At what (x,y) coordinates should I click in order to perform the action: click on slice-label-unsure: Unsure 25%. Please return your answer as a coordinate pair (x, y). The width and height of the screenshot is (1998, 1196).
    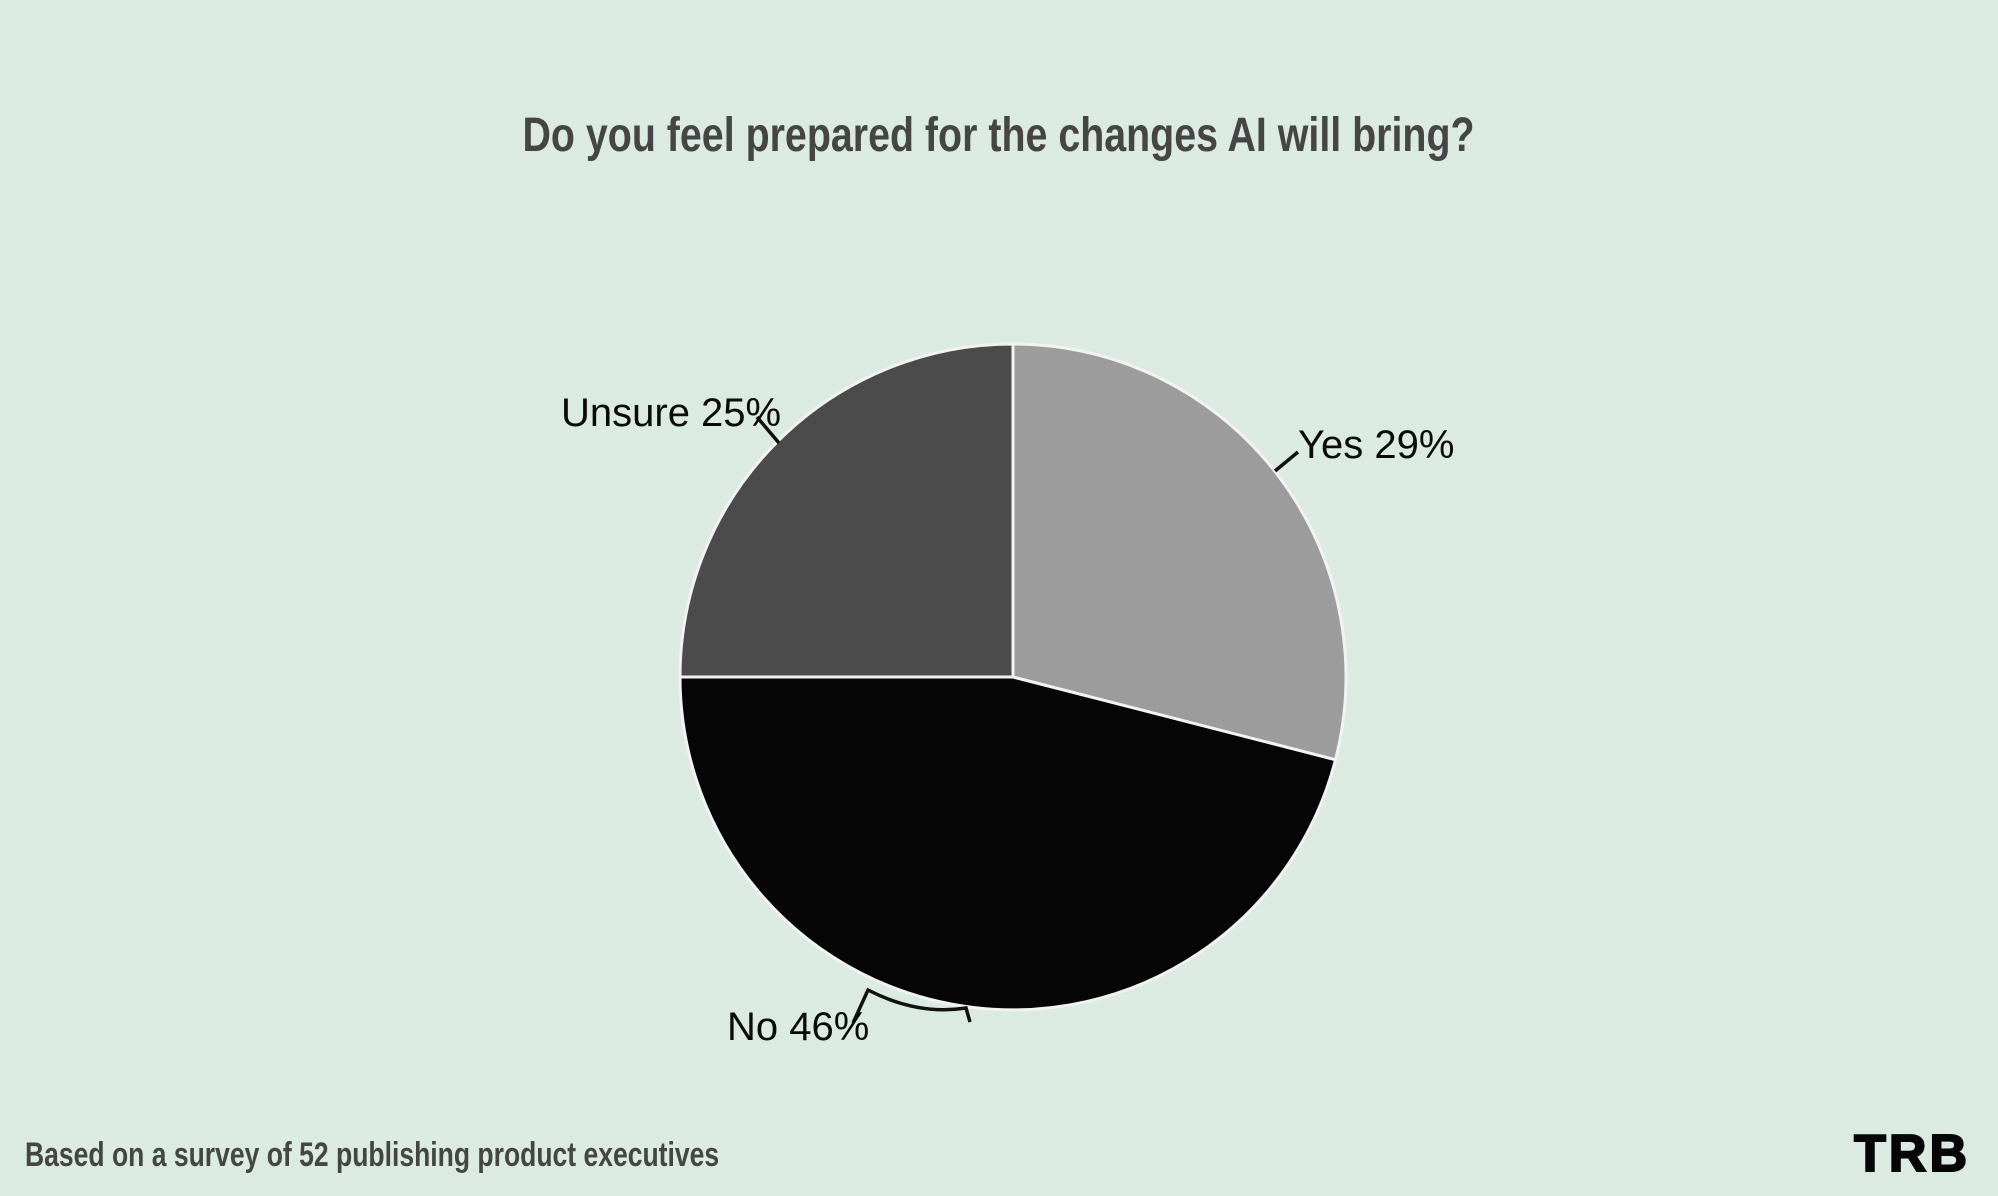
    Looking at the image, I should click on (671, 413).